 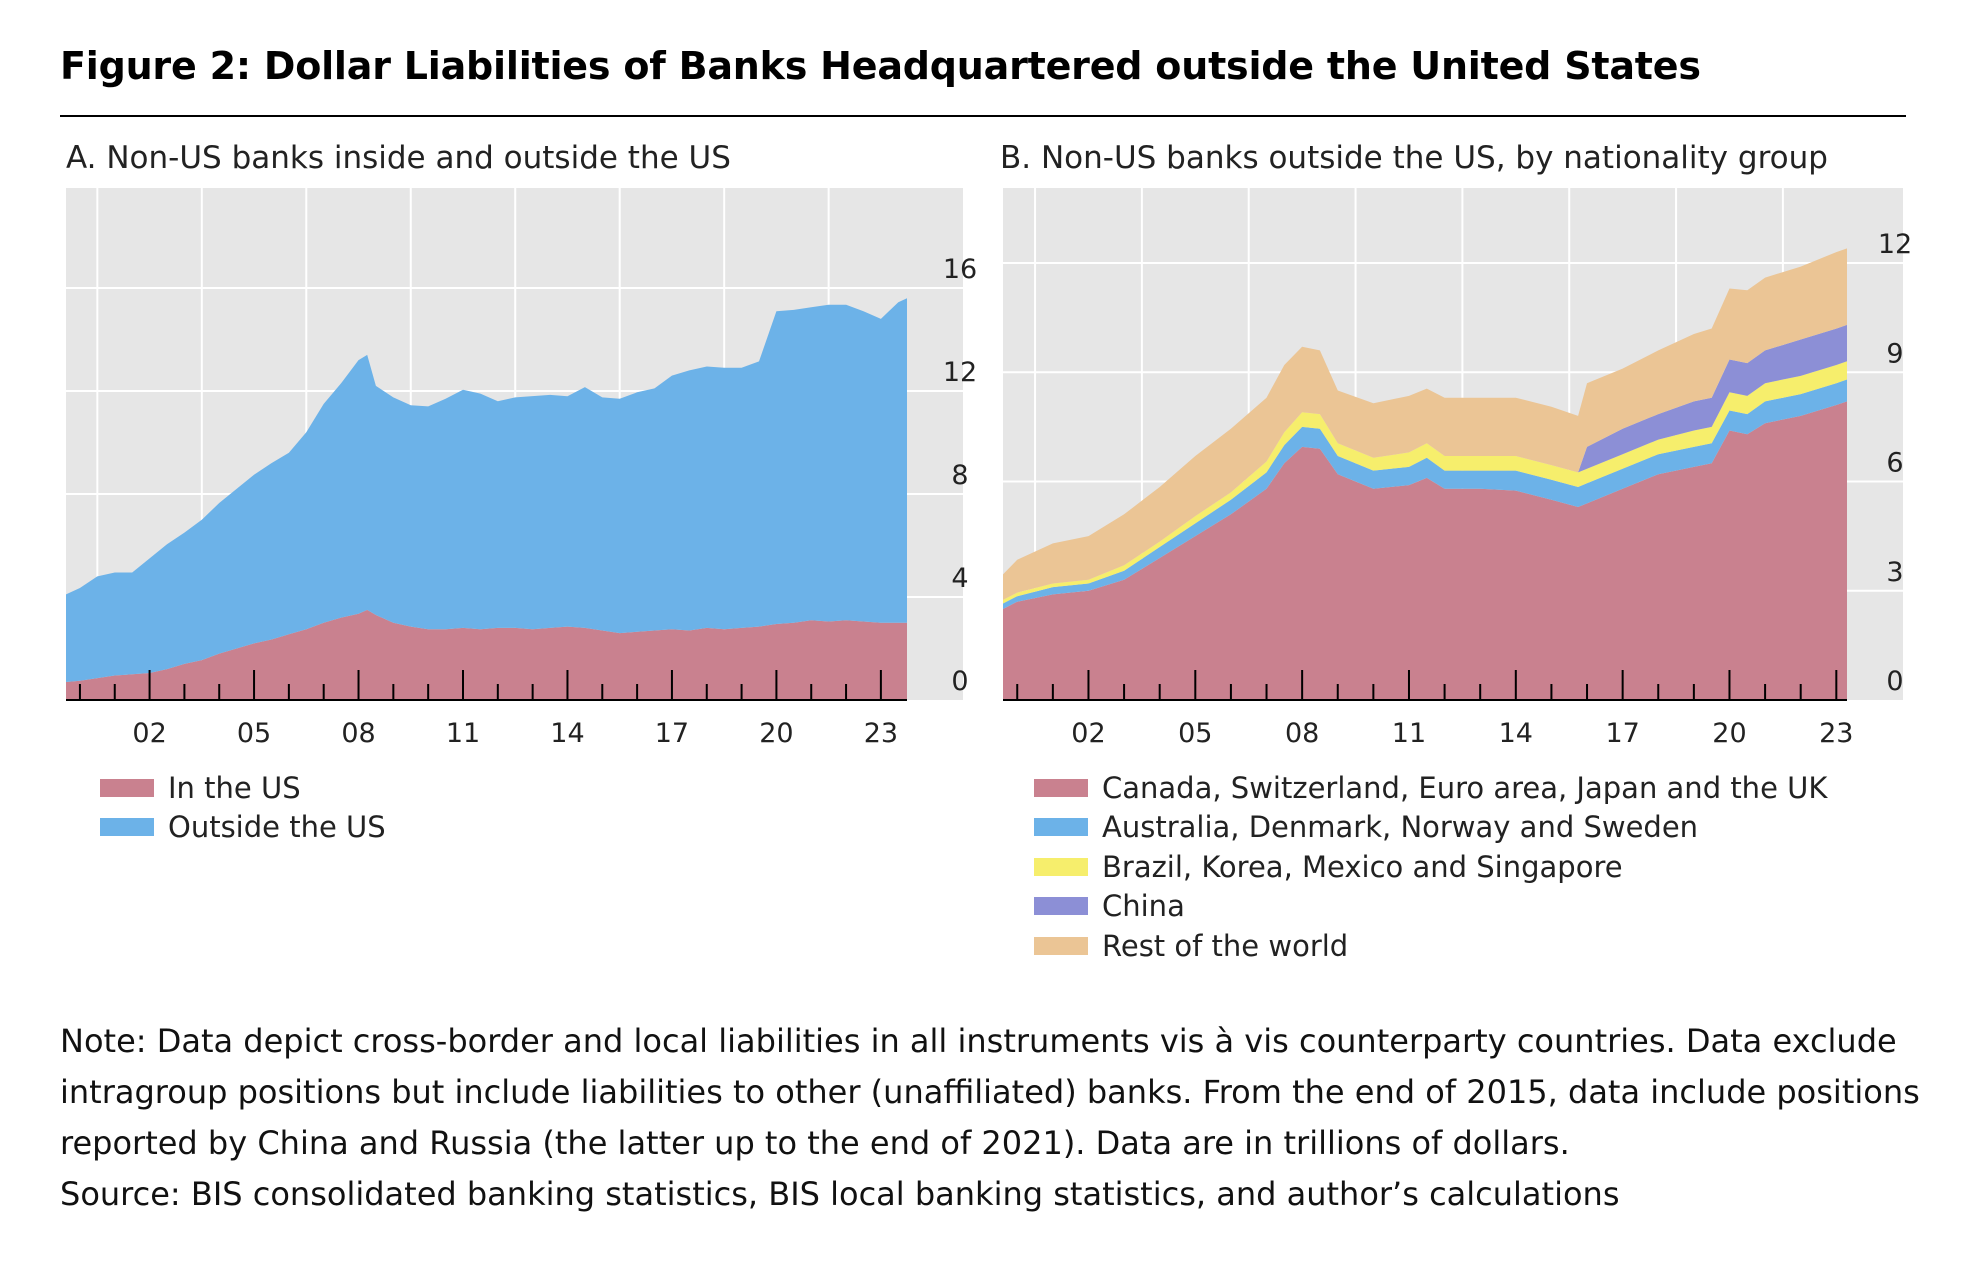 I want to click on legend-label: Brazil, Korea, Mexico and Singapore, so click(x=1362, y=866).